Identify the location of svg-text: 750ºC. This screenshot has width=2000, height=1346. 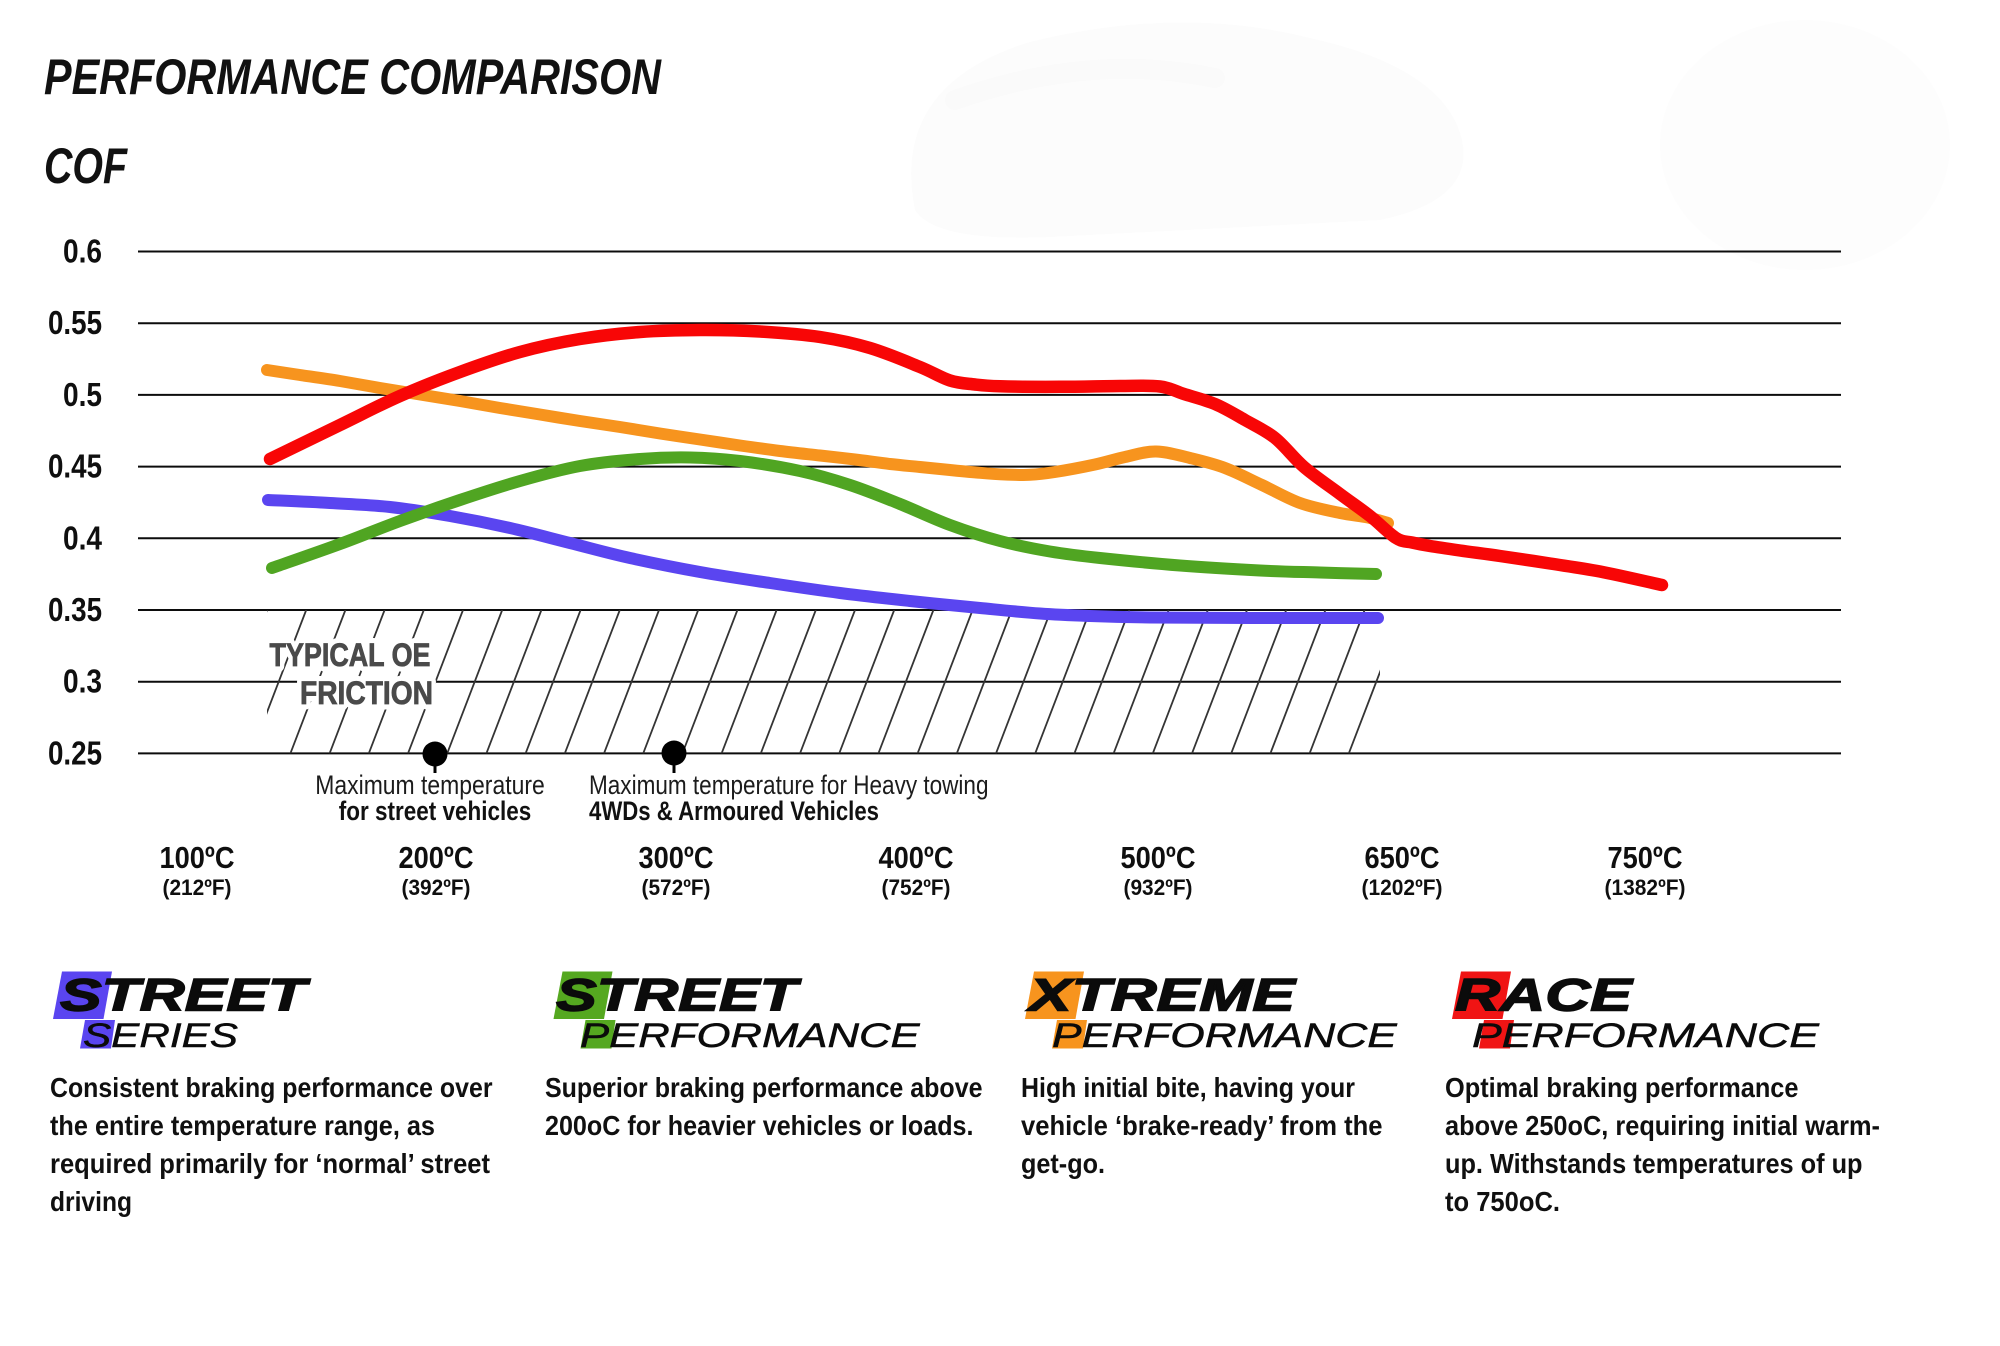
(1645, 857).